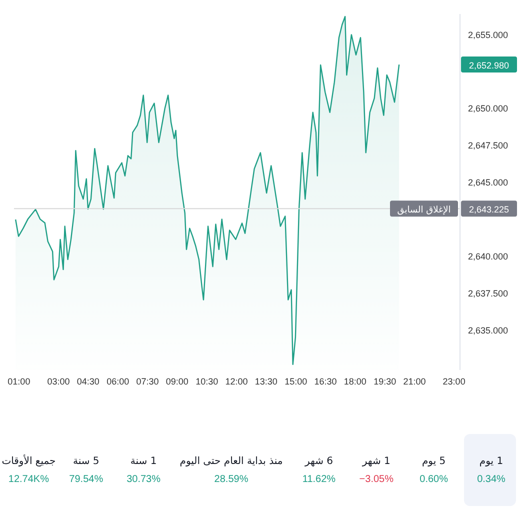 The height and width of the screenshot is (520, 520). Describe the element at coordinates (147, 381) in the screenshot. I see `x-tick-label: 07:30` at that location.